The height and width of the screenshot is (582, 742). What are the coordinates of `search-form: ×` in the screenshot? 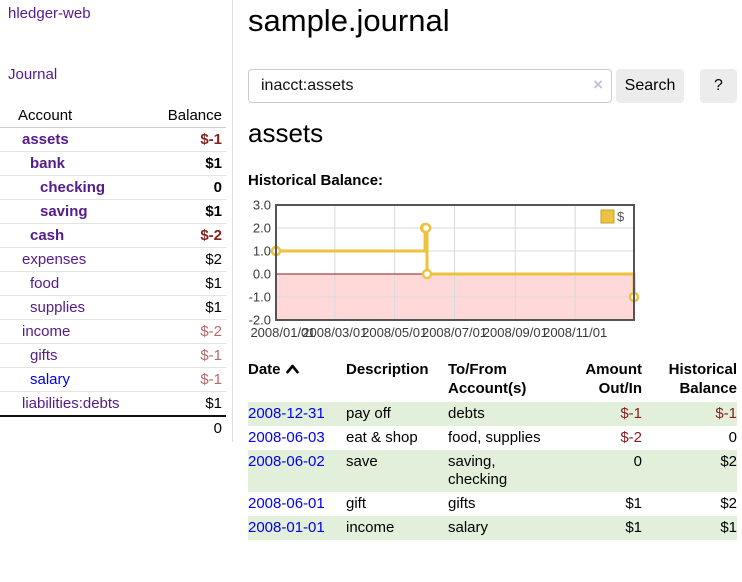 It's located at (430, 86).